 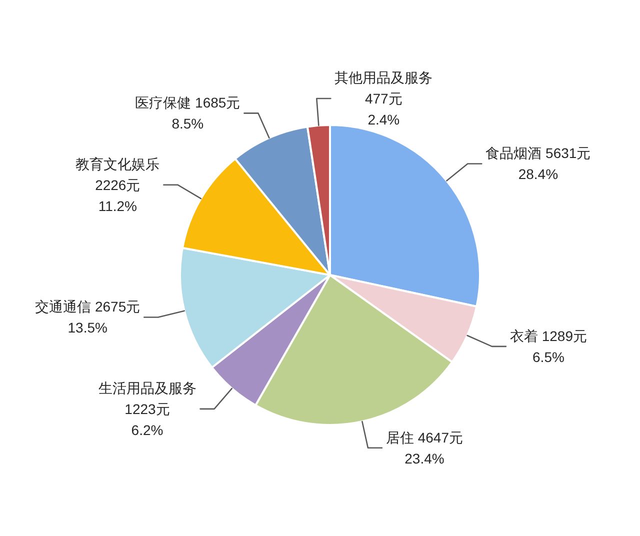 What do you see at coordinates (118, 164) in the screenshot?
I see `slice-label: 教育文化娱乐` at bounding box center [118, 164].